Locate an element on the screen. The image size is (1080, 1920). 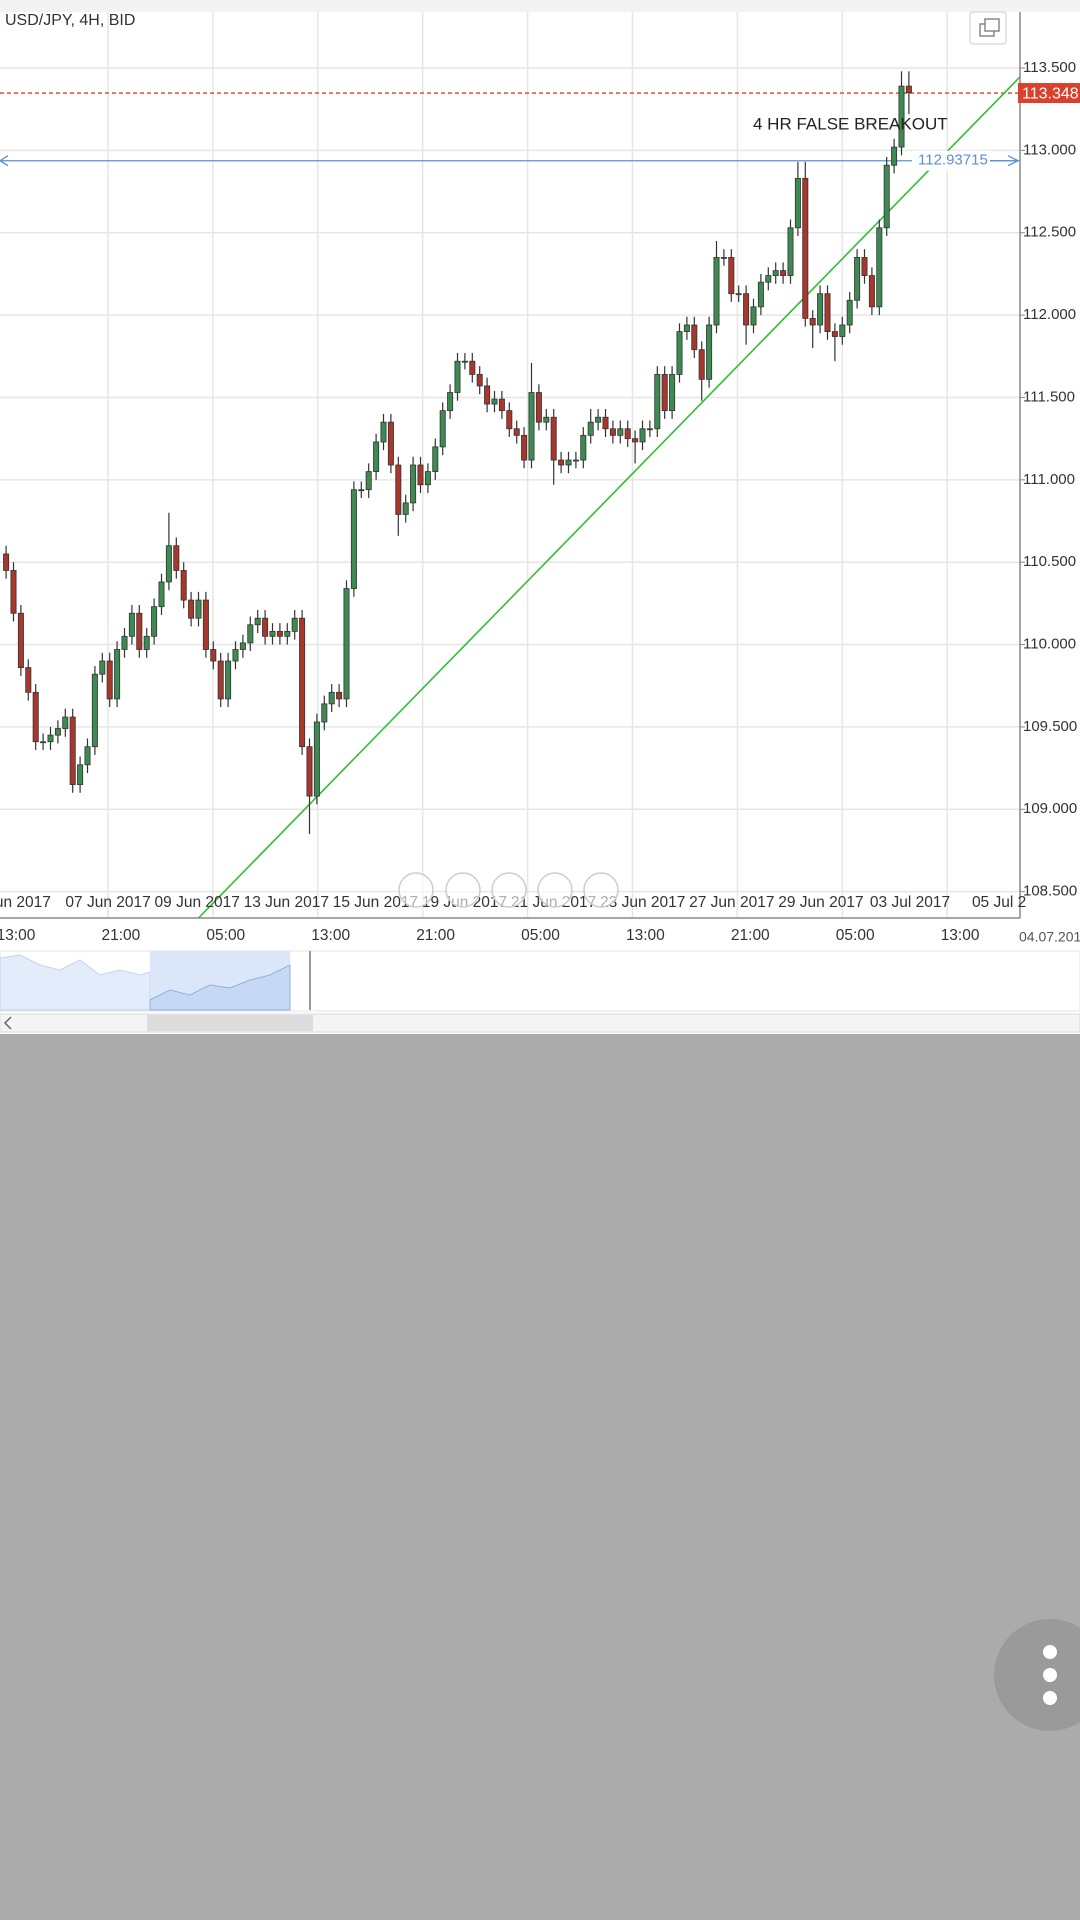
price-level-label: 112.93715 is located at coordinates (953, 160).